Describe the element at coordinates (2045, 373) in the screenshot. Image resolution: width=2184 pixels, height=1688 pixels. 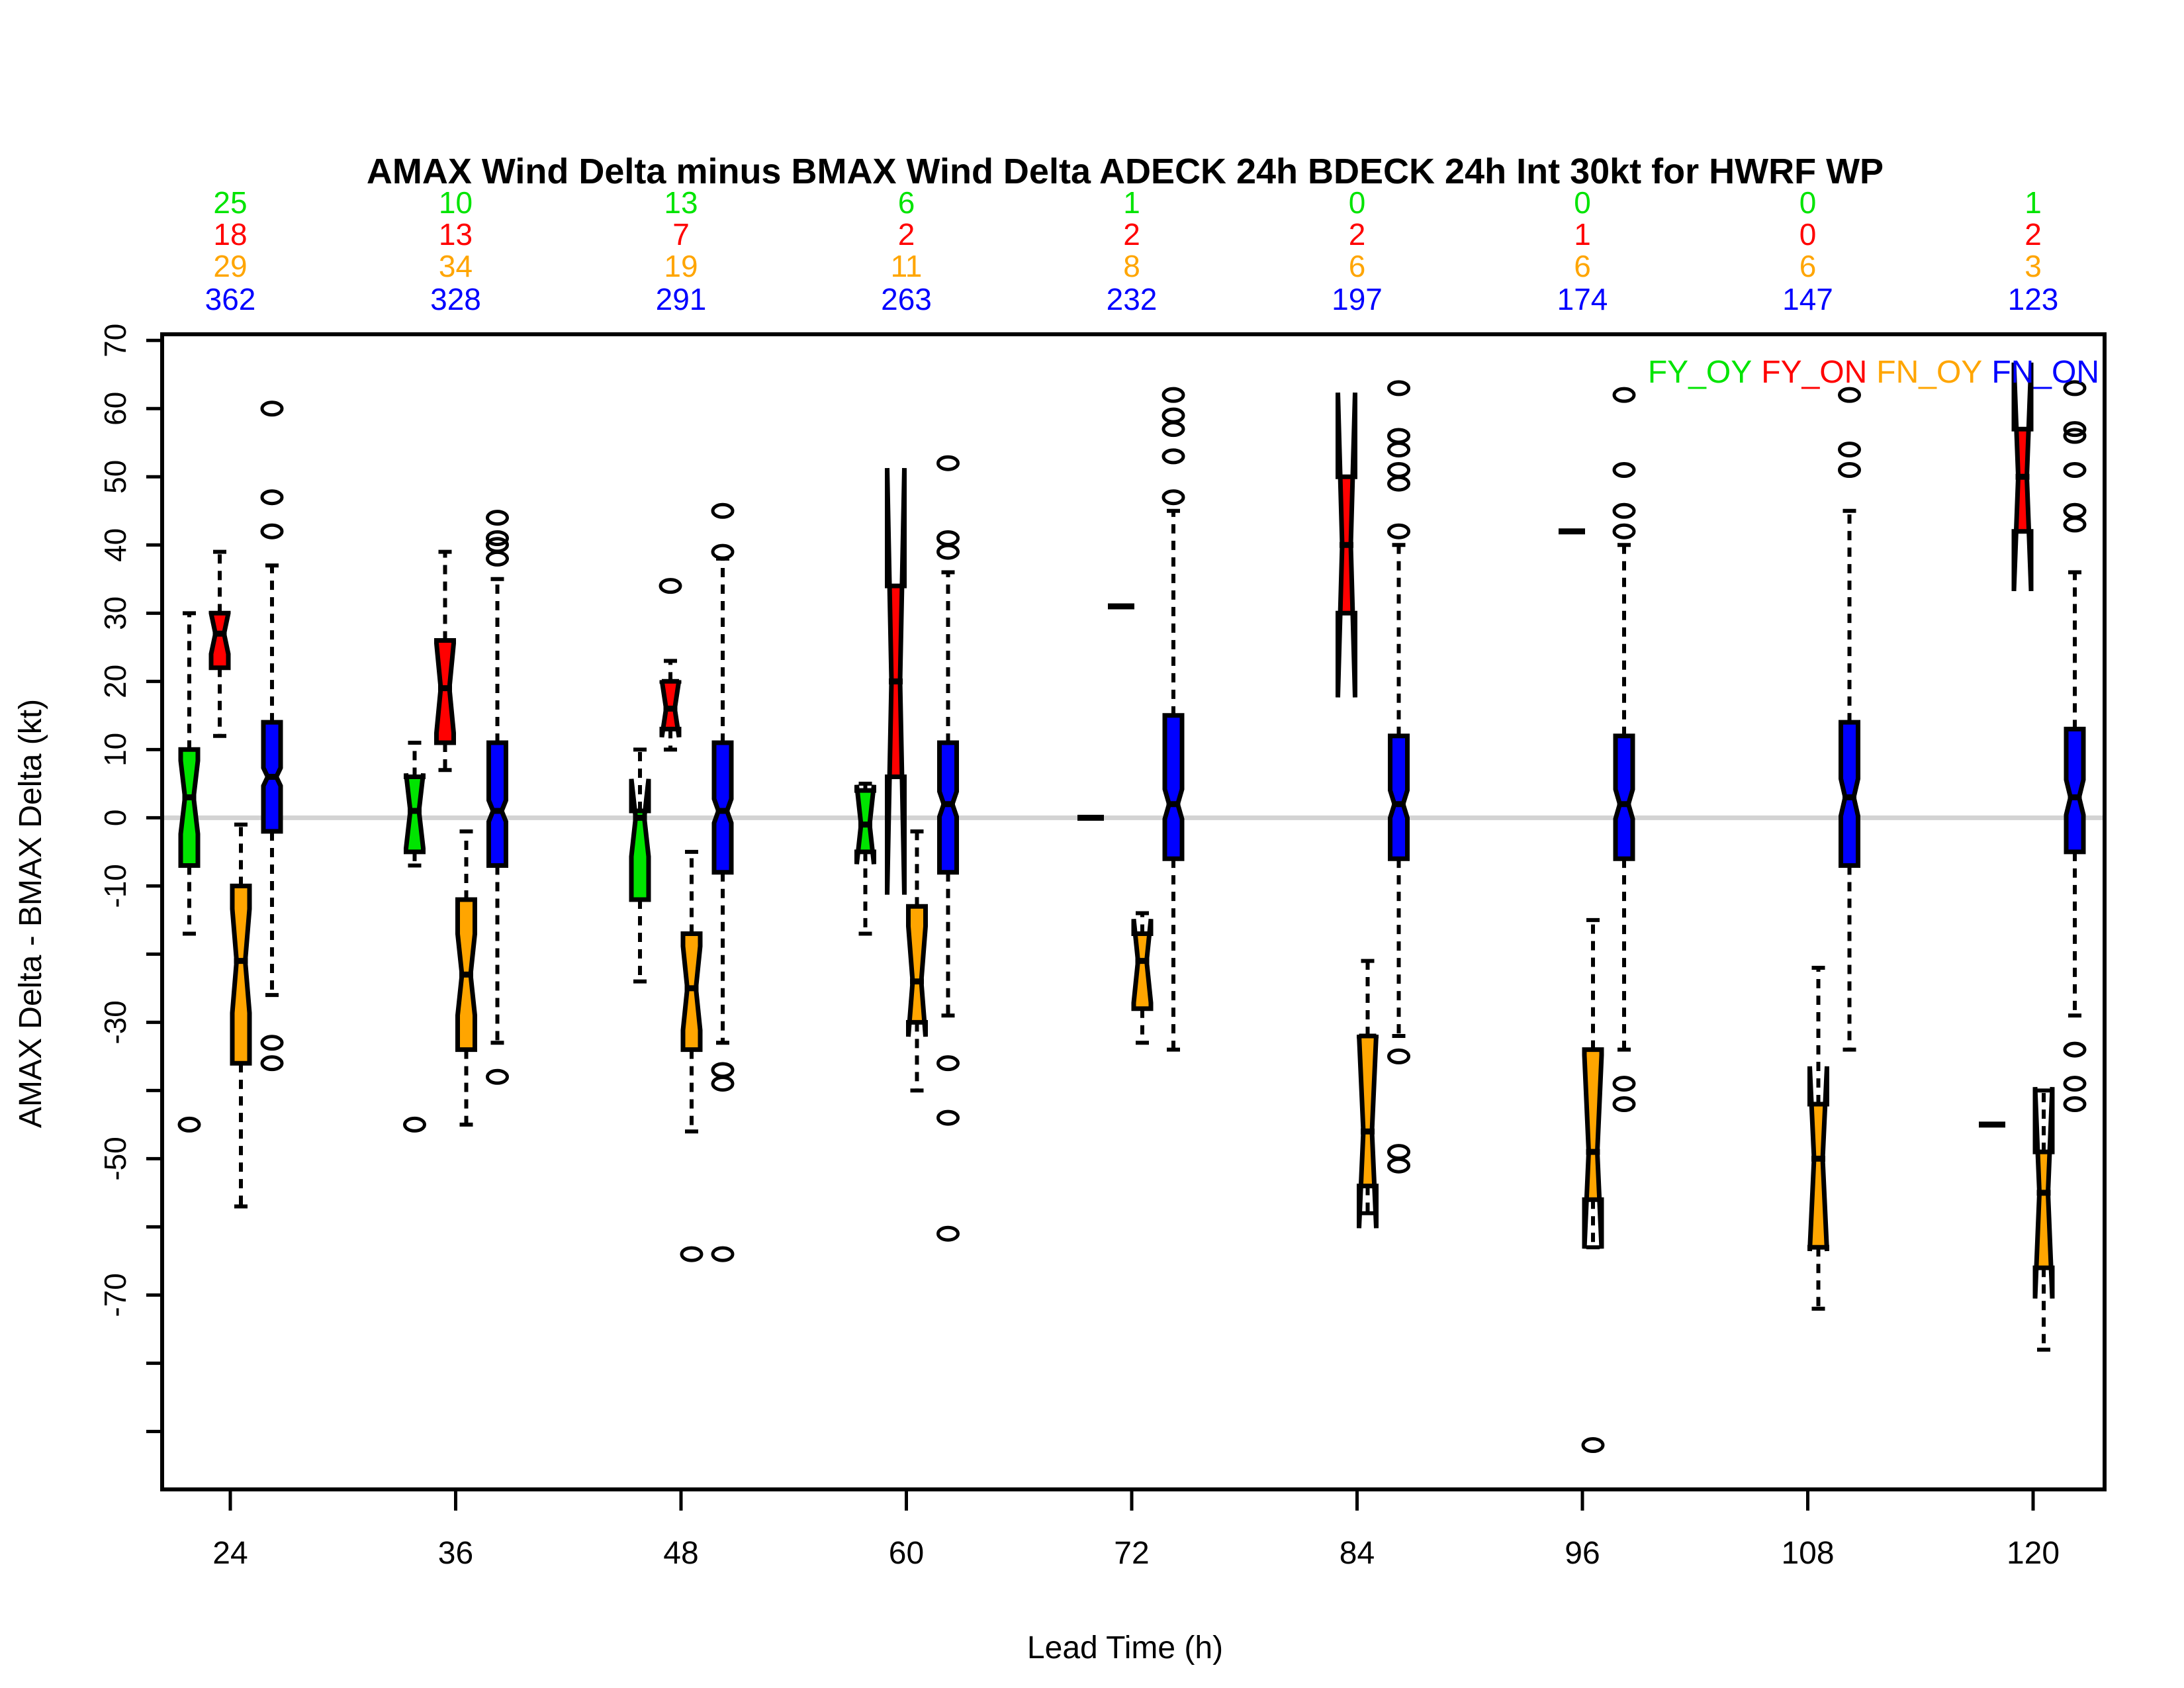
I see `legend-item-FN_ON: FN_ON` at that location.